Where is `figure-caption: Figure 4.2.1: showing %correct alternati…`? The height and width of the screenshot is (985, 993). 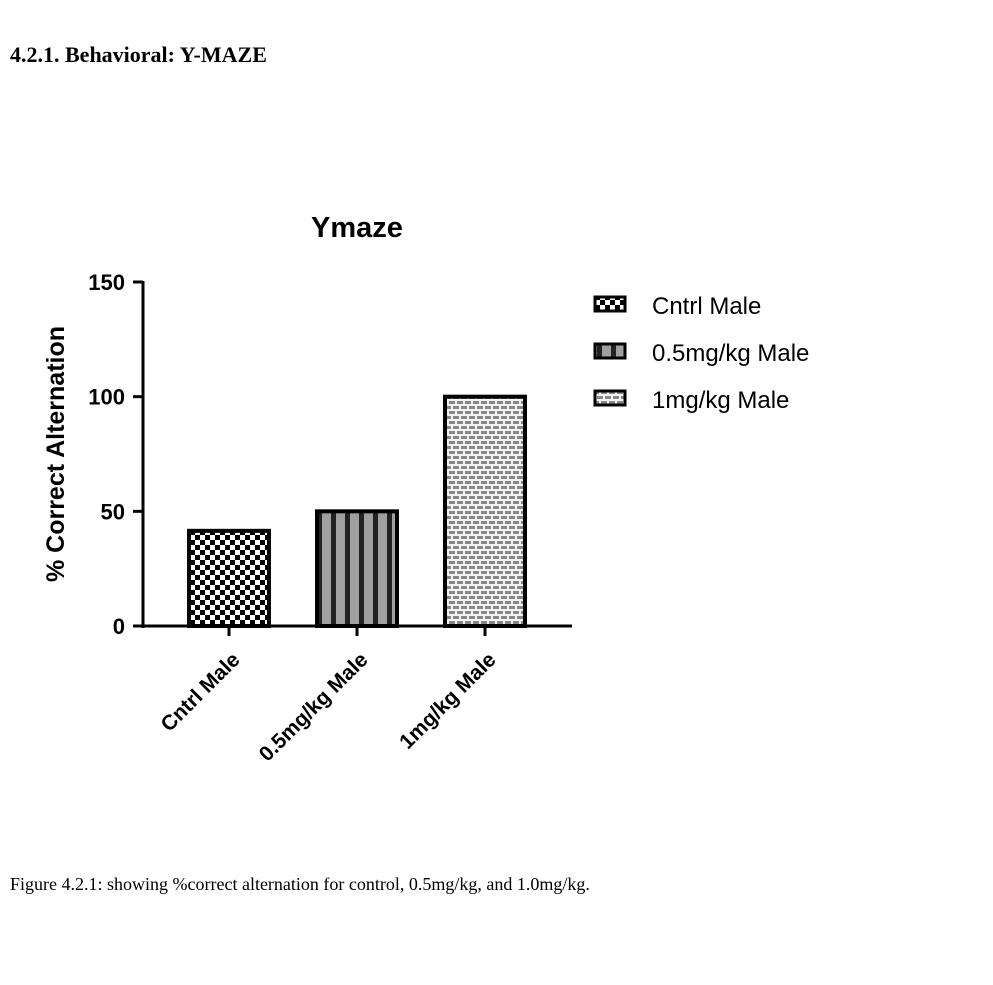 figure-caption: Figure 4.2.1: showing %correct alternati… is located at coordinates (300, 884).